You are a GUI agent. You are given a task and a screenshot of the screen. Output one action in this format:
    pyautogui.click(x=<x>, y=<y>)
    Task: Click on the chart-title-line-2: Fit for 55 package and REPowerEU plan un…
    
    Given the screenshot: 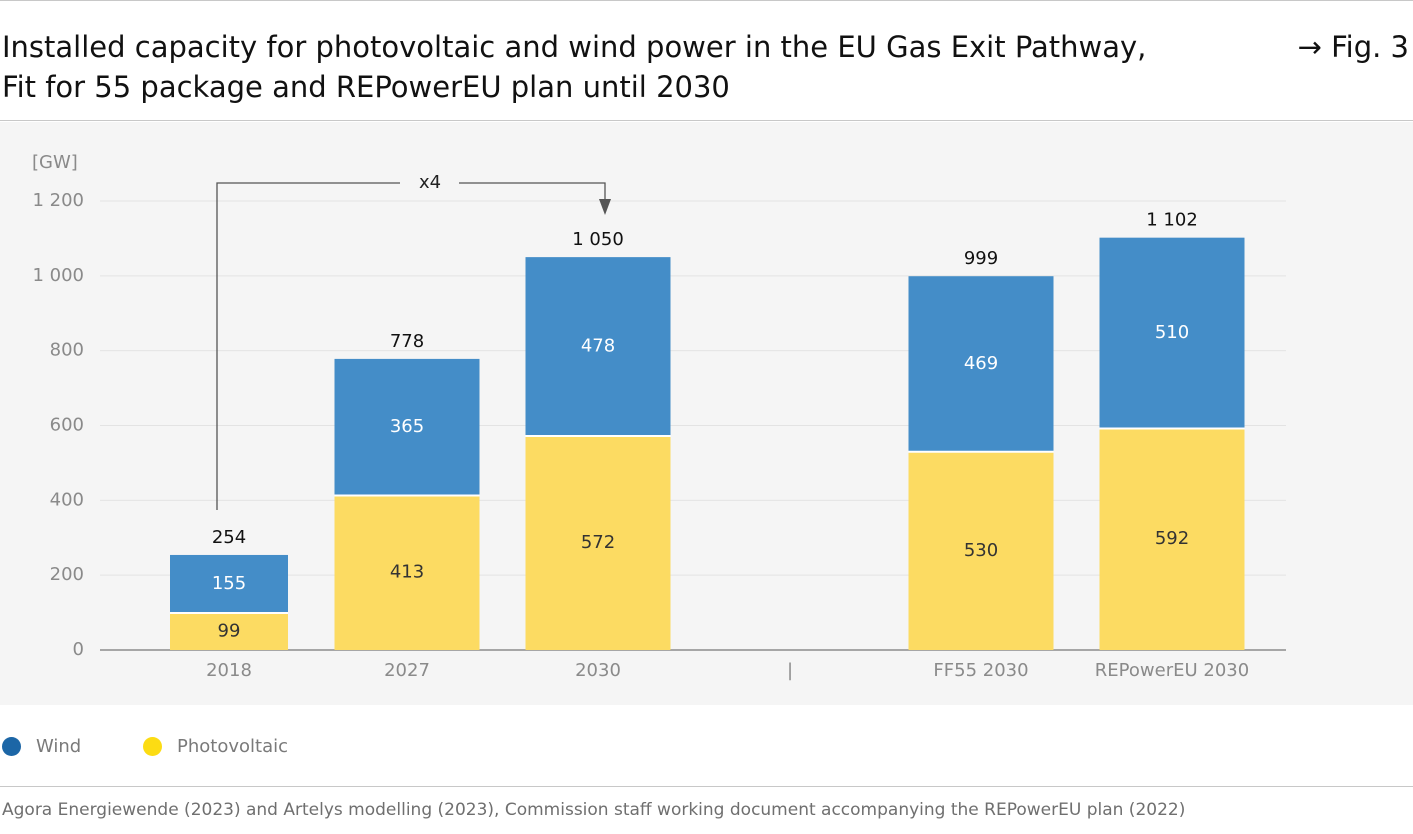 What is the action you would take?
    pyautogui.click(x=366, y=87)
    